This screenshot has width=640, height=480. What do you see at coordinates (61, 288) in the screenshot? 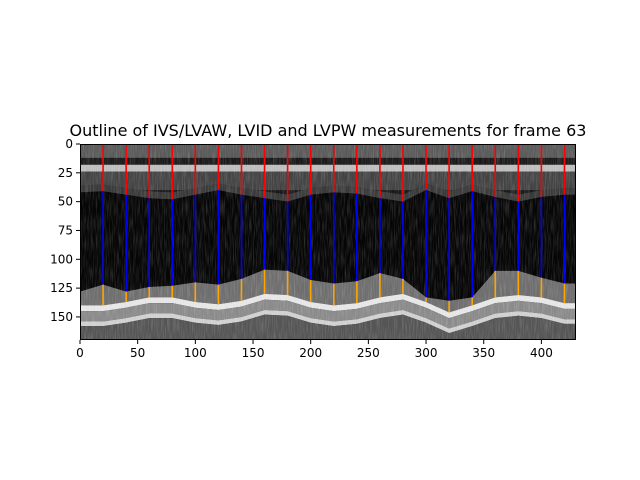
I see `y-tick-label: 125` at bounding box center [61, 288].